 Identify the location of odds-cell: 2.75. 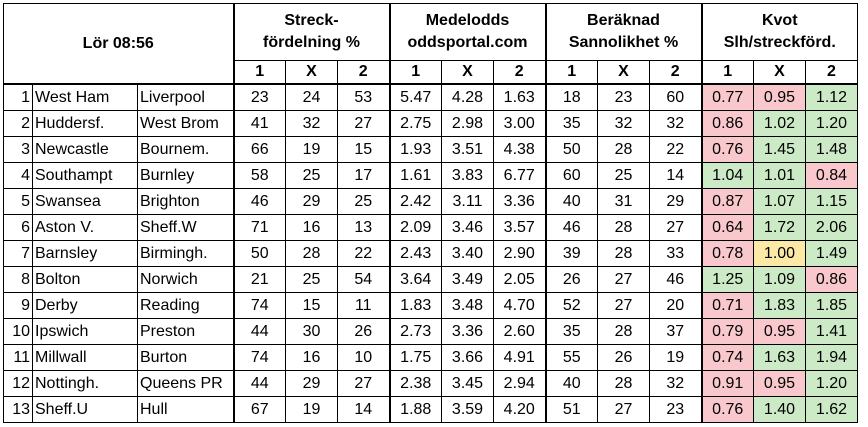
(415, 123).